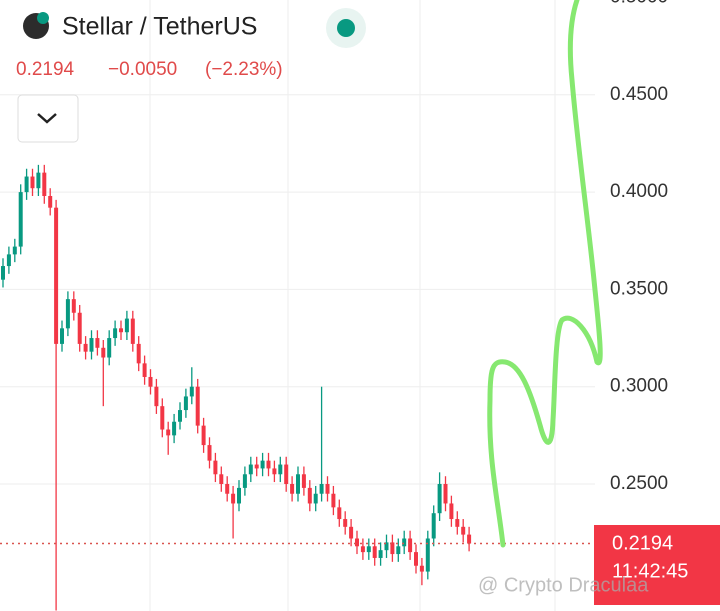 This screenshot has width=720, height=611. Describe the element at coordinates (346, 28) in the screenshot. I see `status-dot` at that location.